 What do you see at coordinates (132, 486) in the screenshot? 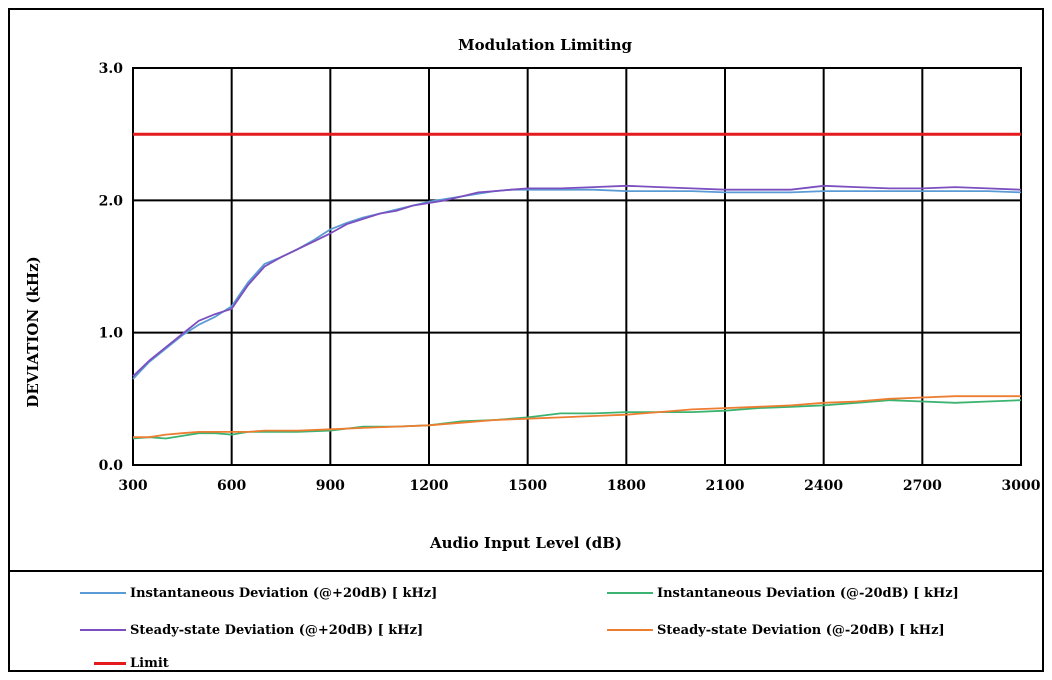
I see `x-tick-label: 300` at bounding box center [132, 486].